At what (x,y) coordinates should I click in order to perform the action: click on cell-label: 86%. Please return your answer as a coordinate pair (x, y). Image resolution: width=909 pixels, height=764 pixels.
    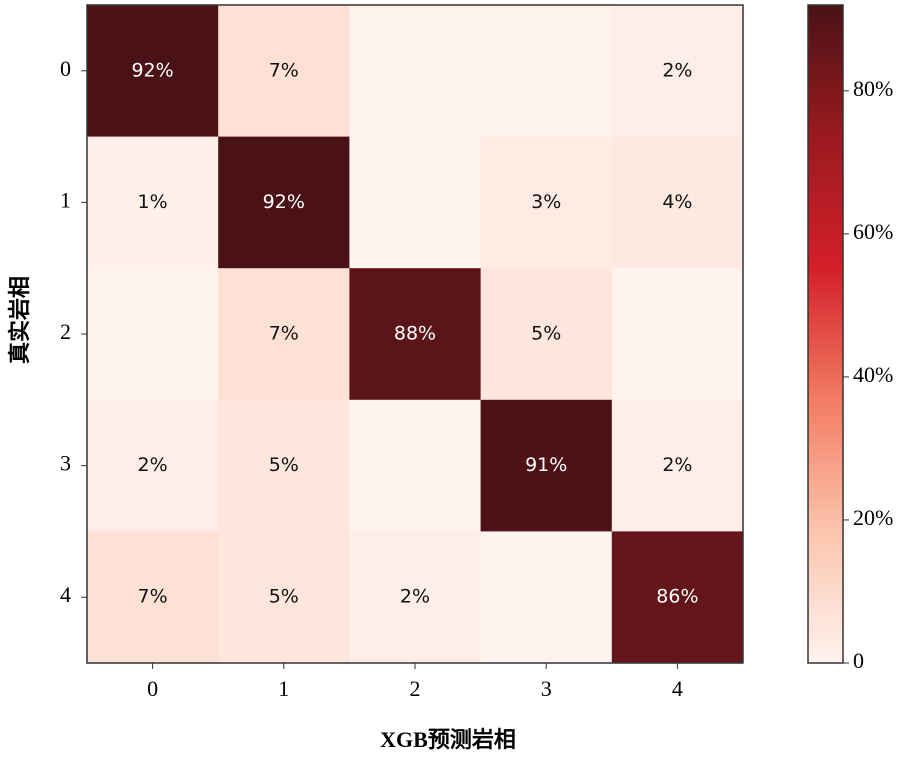
    Looking at the image, I should click on (677, 597).